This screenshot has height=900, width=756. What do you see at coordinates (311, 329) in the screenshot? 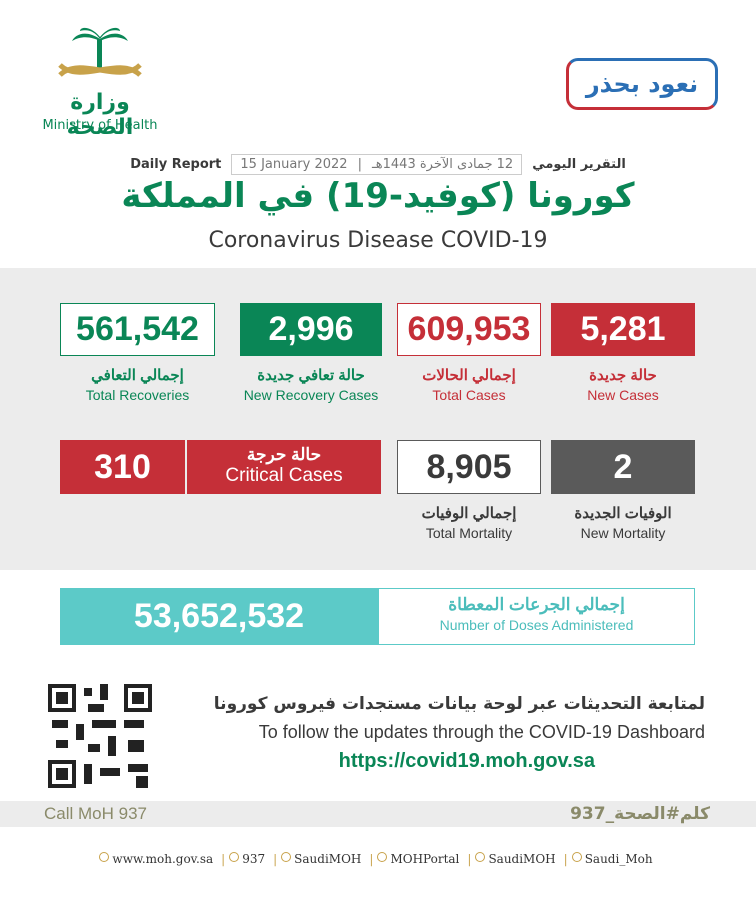
I see `new-recoveries-value: 2,996` at bounding box center [311, 329].